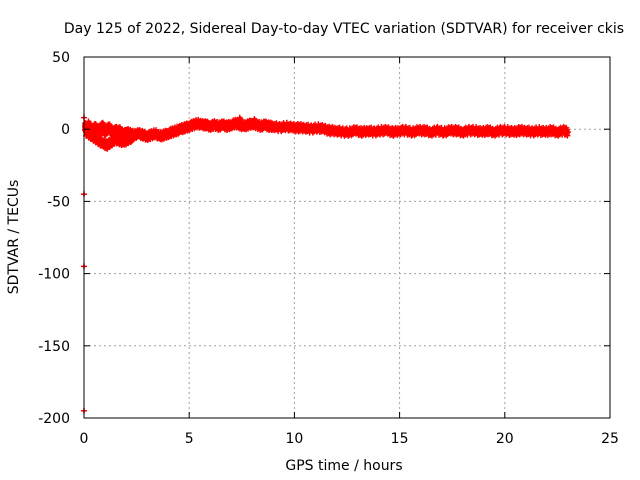 This screenshot has height=480, width=640. I want to click on x-tick-label: 0, so click(84, 439).